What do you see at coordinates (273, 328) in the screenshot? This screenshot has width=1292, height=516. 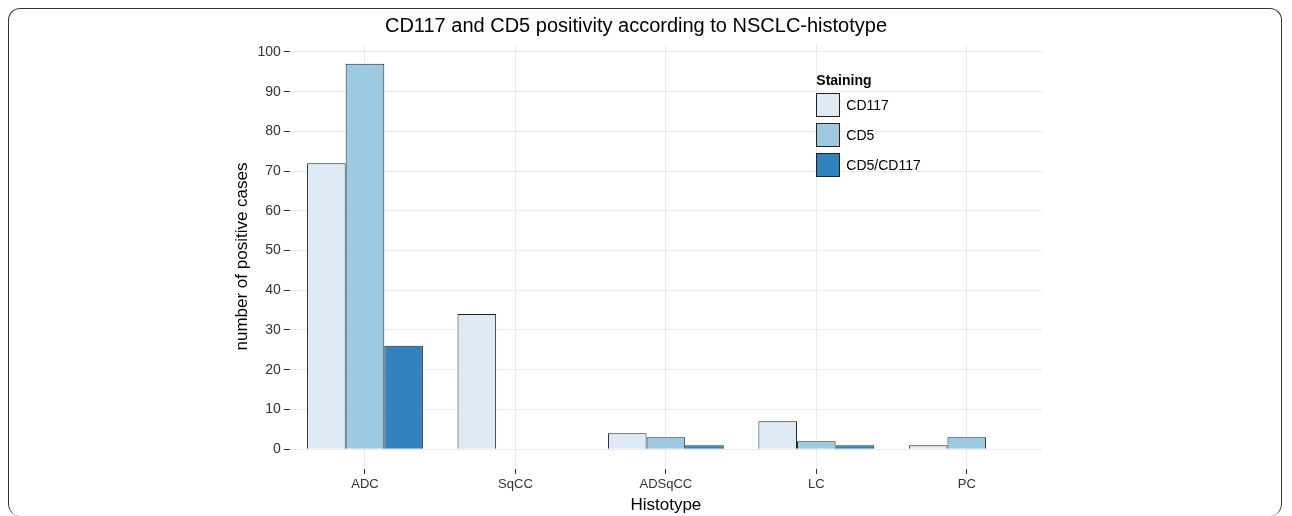 I see `y-tick-label: 30` at bounding box center [273, 328].